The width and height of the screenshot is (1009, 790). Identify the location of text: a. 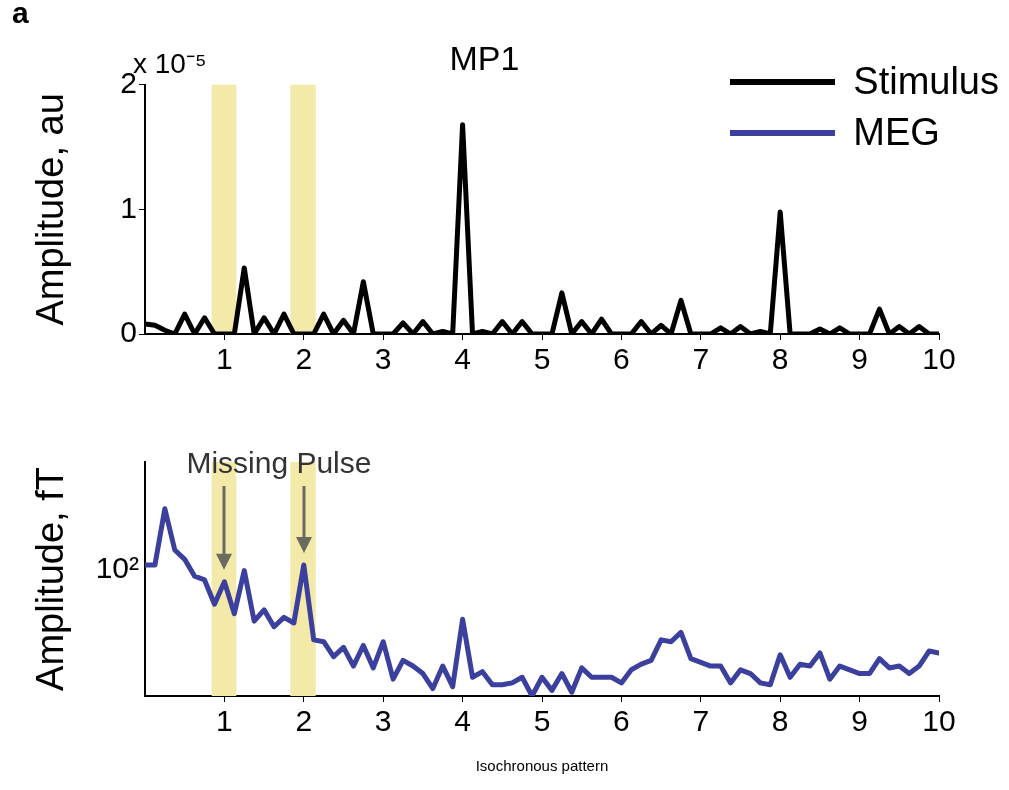
(20, 15).